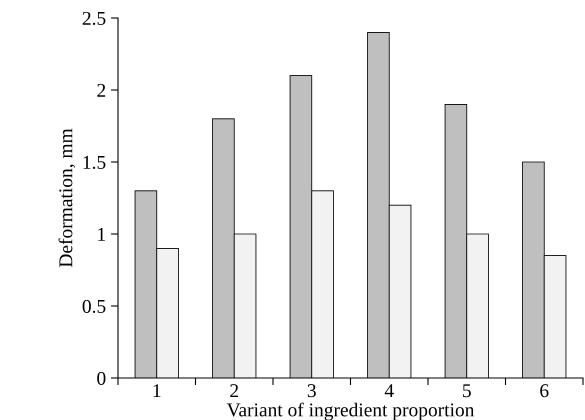  Describe the element at coordinates (101, 90) in the screenshot. I see `y-tick-label: 2` at that location.